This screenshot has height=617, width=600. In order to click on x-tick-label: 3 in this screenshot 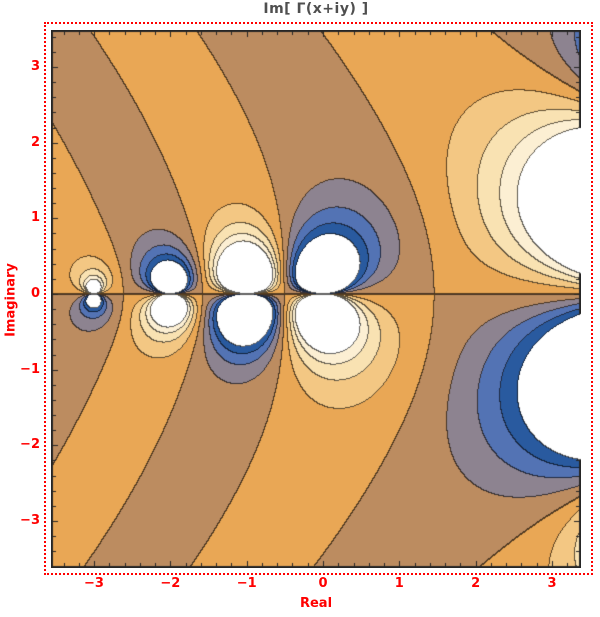, I will do `click(552, 583)`.